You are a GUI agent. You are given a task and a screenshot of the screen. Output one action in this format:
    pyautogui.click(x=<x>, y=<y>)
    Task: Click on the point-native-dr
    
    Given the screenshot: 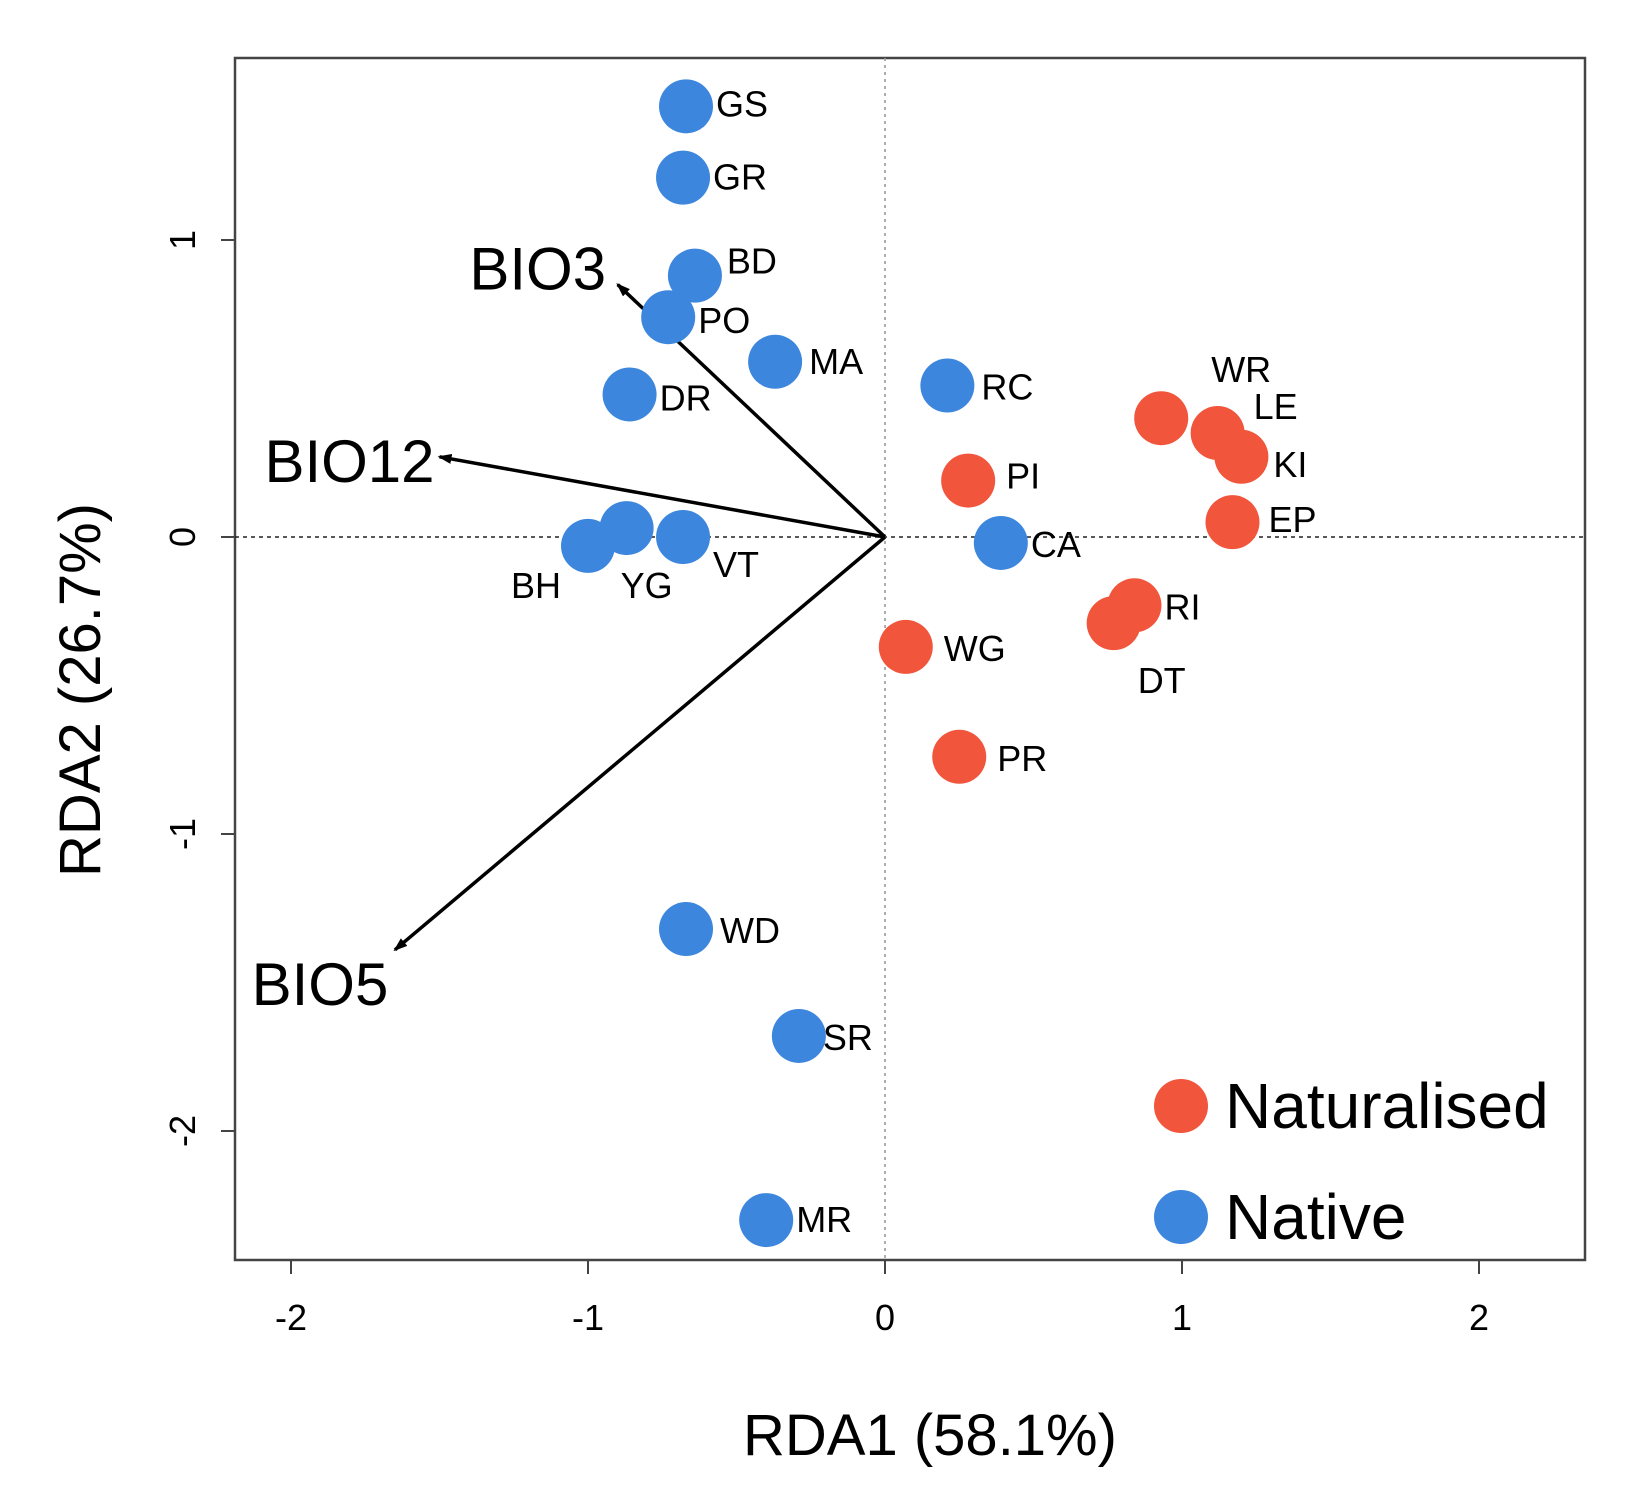 What is the action you would take?
    pyautogui.click(x=629, y=394)
    